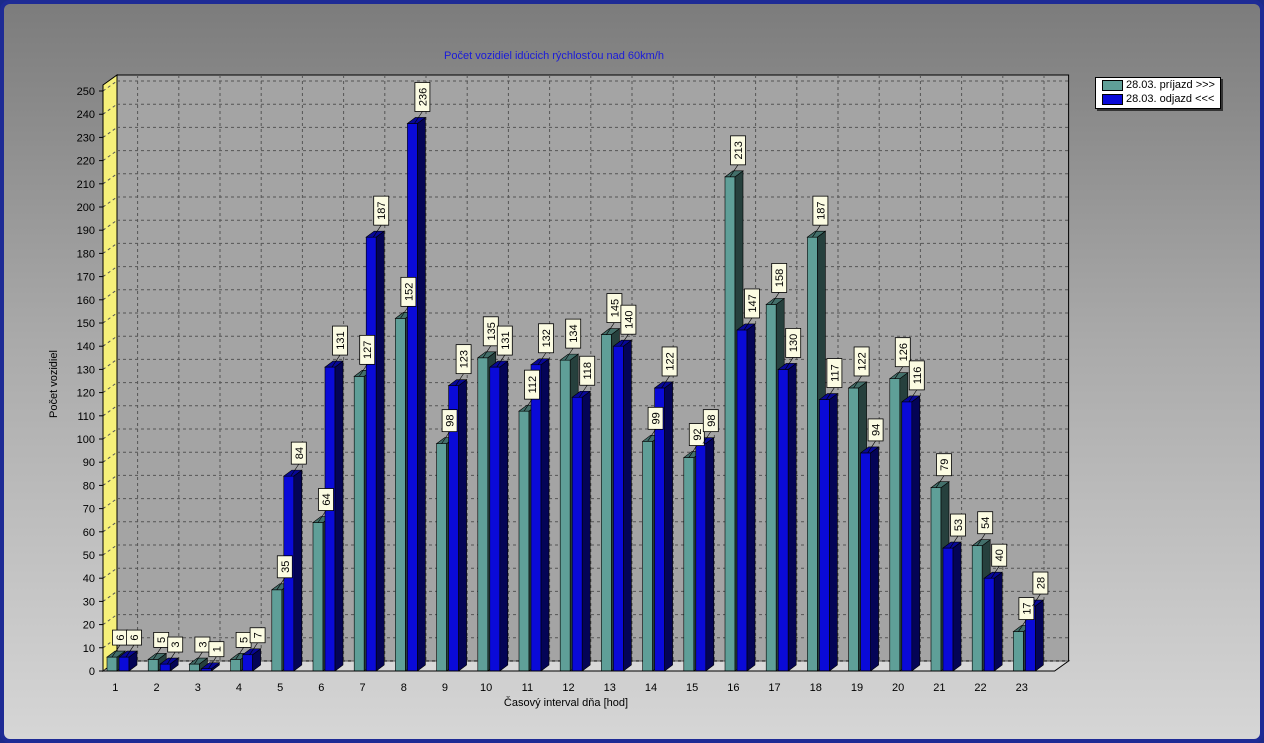 The height and width of the screenshot is (743, 1264). What do you see at coordinates (119, 643) in the screenshot?
I see `data-label: 6` at bounding box center [119, 643].